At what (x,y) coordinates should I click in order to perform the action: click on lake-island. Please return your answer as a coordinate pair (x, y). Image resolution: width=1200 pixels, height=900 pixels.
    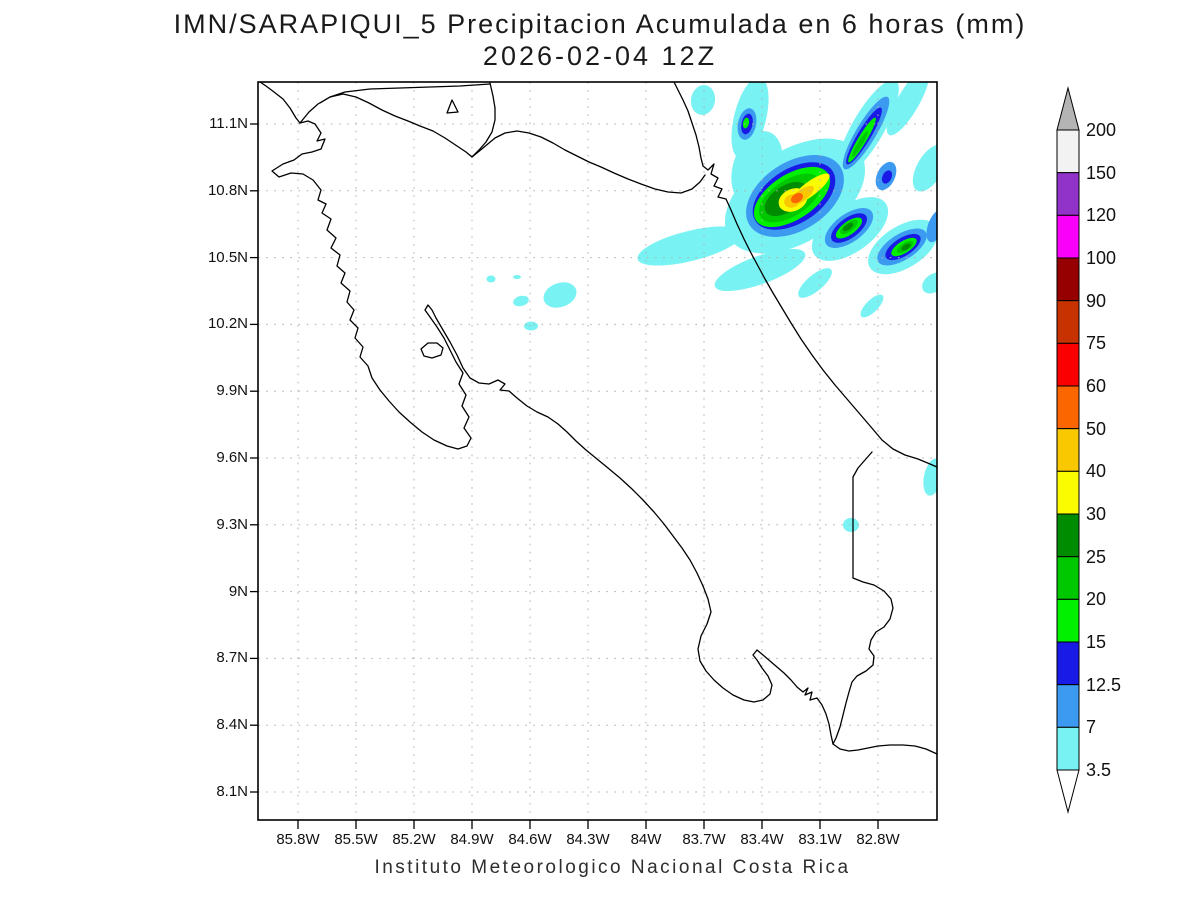
    Looking at the image, I should click on (452, 106).